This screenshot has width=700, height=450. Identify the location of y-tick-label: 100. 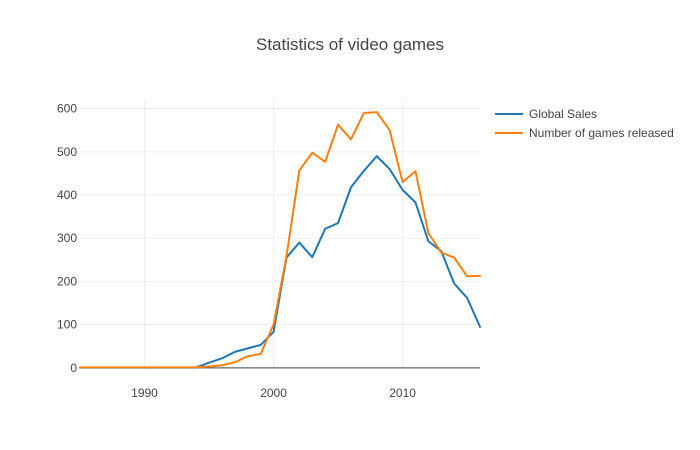
(67, 325).